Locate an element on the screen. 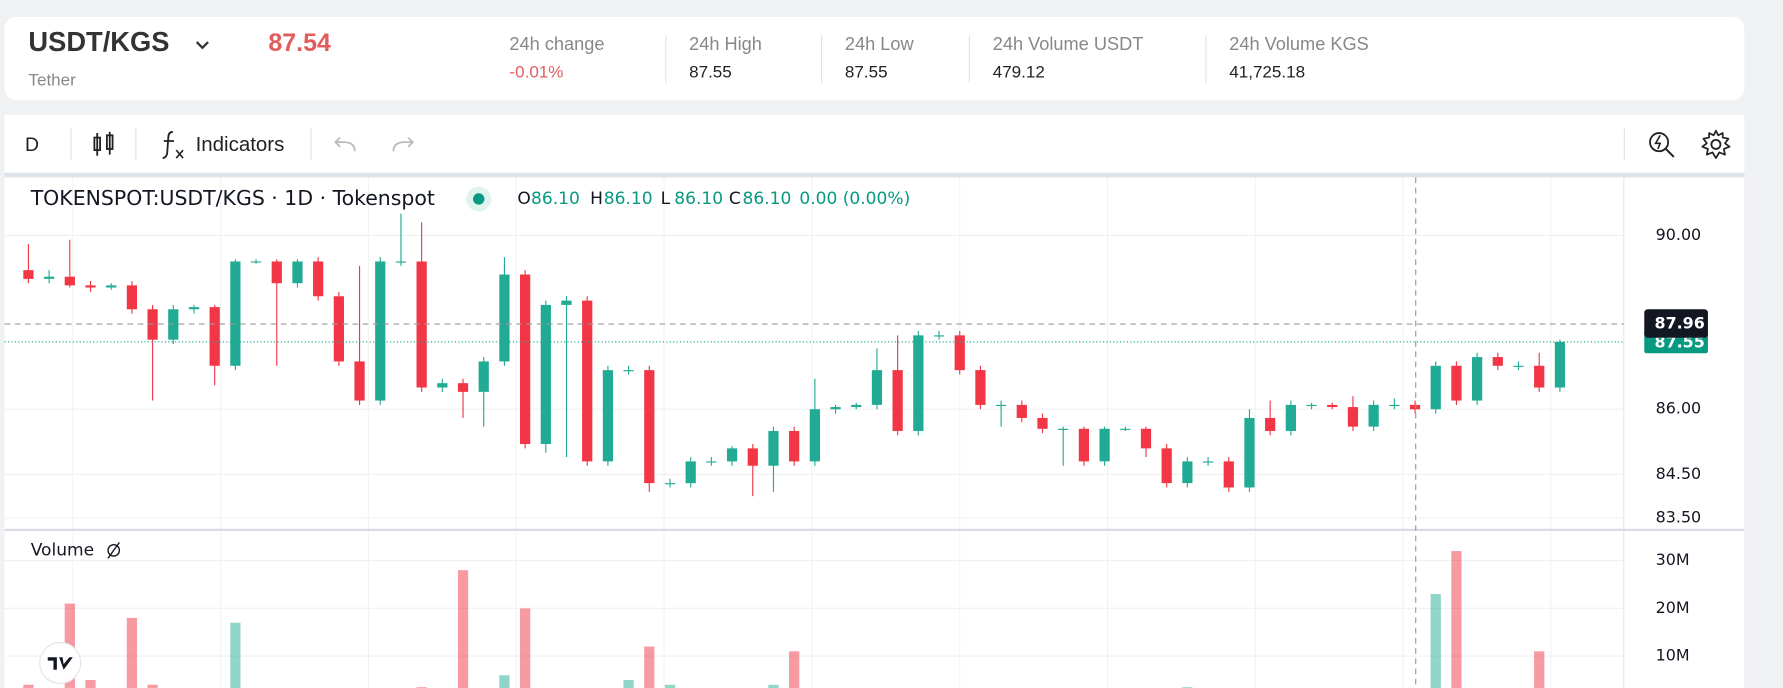  chart-title: TOKENSPOT:USDT/KGS · 1D · Tokenspot is located at coordinates (232, 198).